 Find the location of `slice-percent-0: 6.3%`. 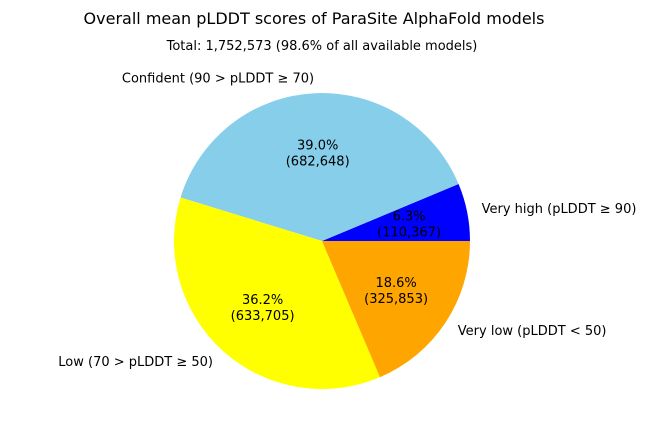

slice-percent-0: 6.3% is located at coordinates (409, 217).